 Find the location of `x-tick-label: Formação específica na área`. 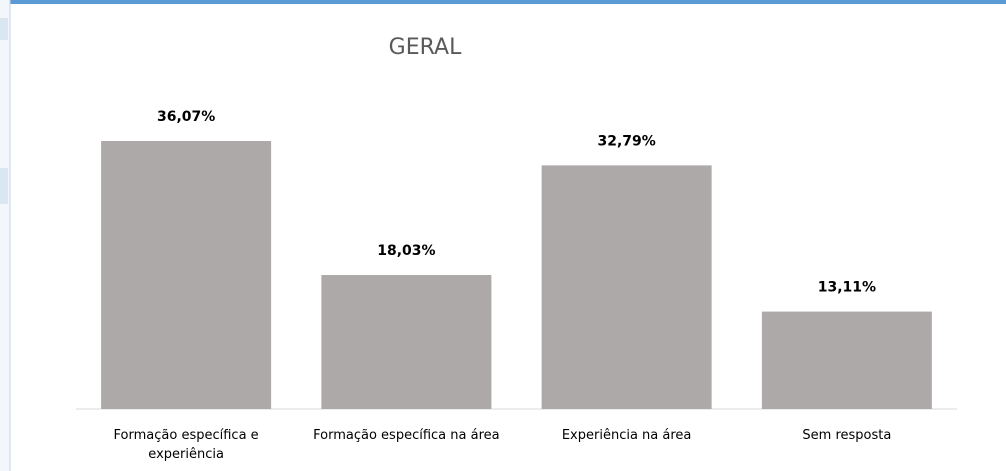

x-tick-label: Formação específica na área is located at coordinates (406, 435).